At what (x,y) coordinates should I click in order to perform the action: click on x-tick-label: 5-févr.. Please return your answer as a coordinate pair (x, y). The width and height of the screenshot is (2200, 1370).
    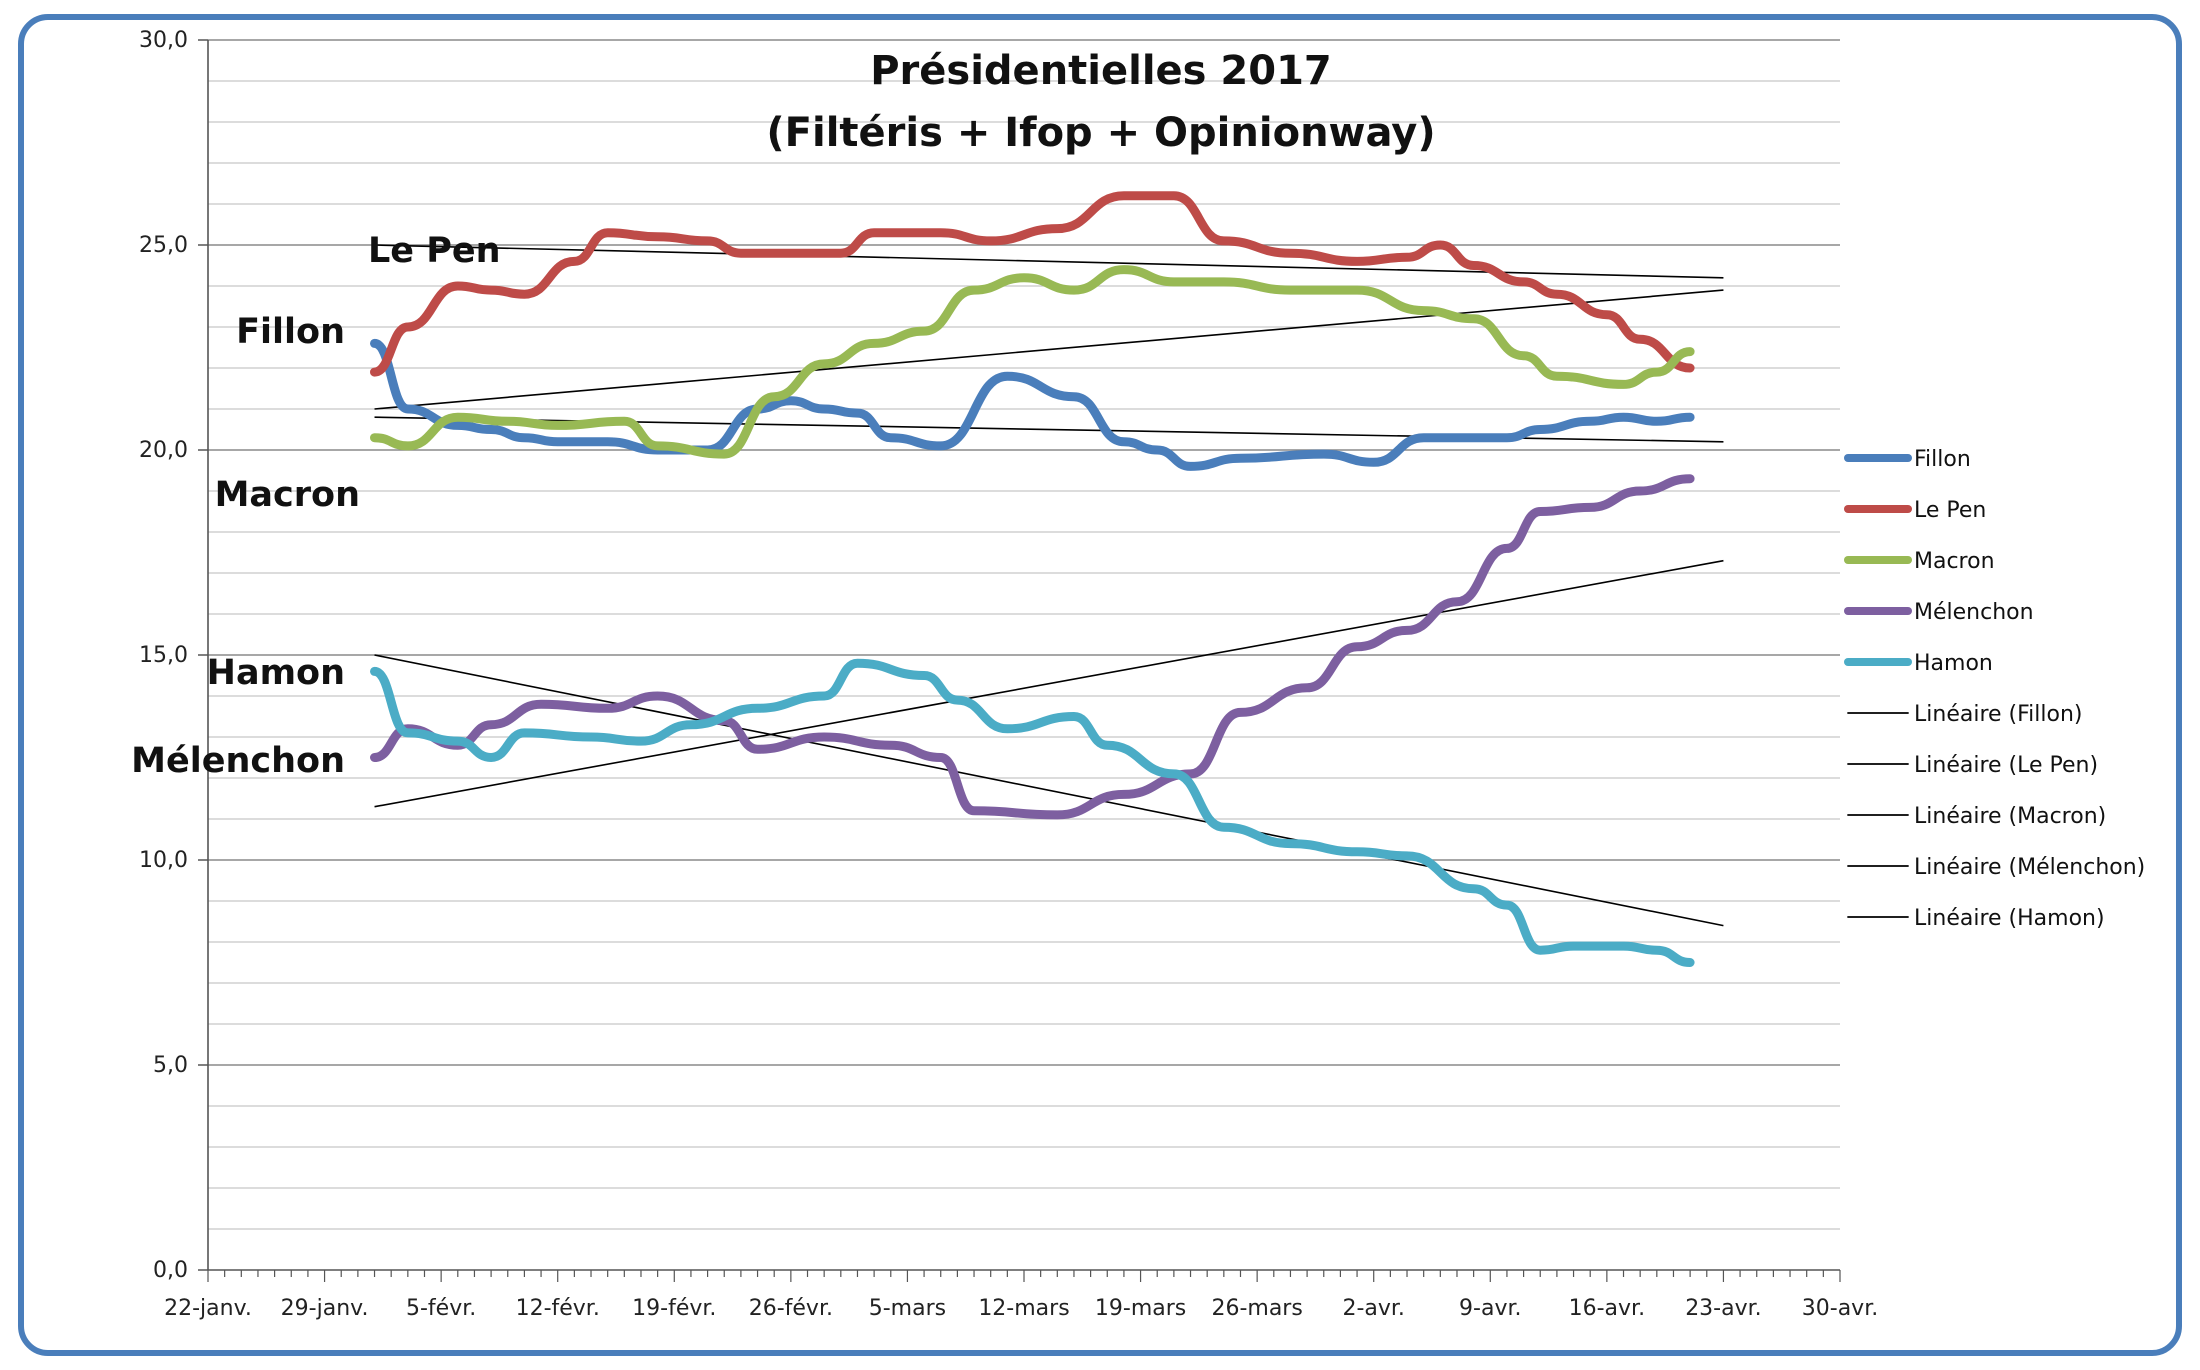
    Looking at the image, I should click on (441, 1308).